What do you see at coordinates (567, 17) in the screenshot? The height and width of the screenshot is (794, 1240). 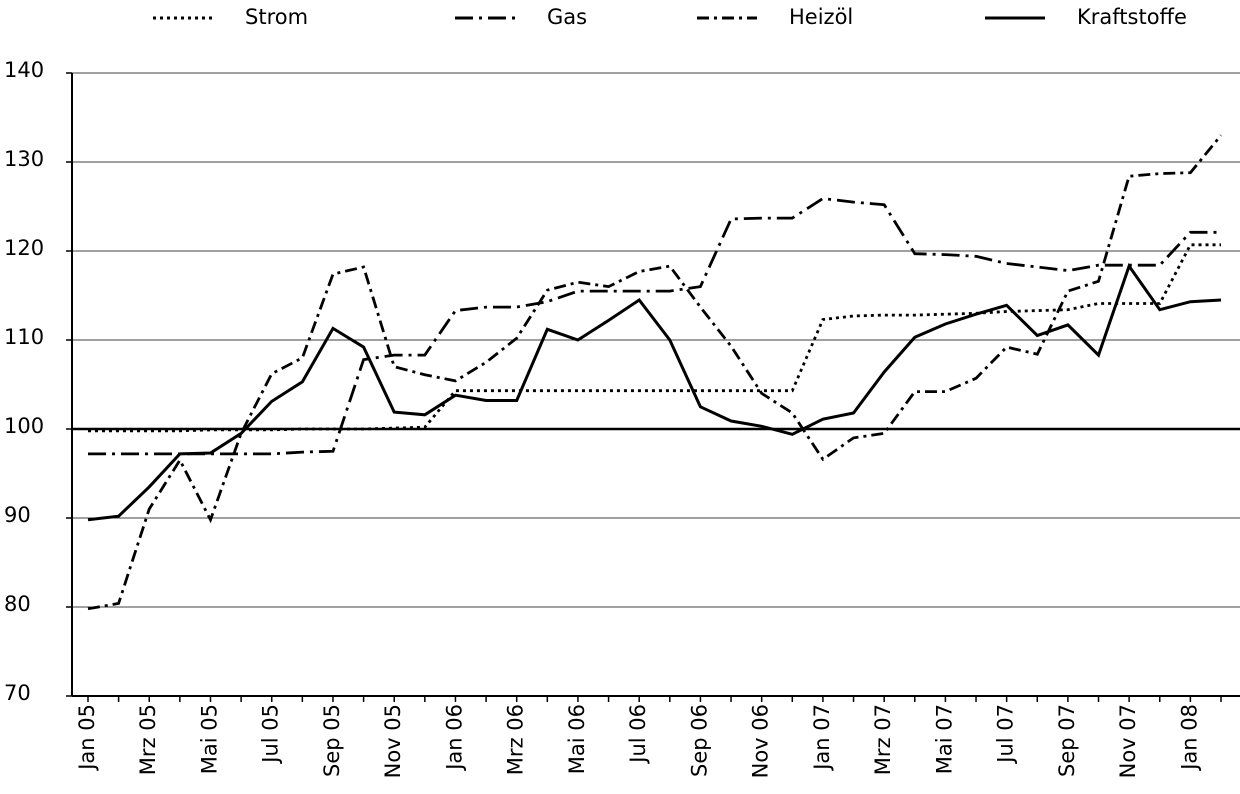 I see `legend-label: Gas` at bounding box center [567, 17].